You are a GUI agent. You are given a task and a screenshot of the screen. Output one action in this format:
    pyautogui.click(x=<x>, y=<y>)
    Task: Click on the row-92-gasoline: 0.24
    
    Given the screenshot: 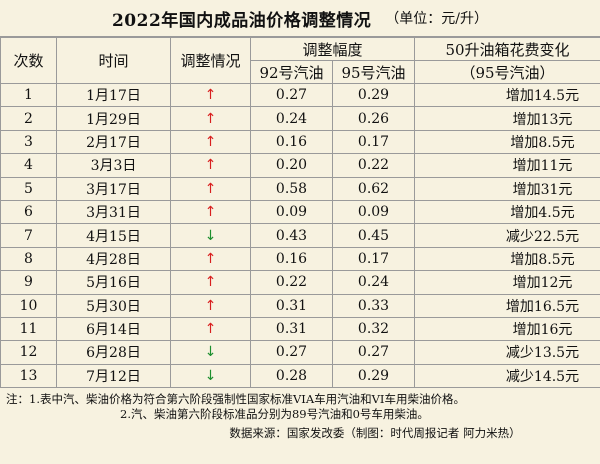 What is the action you would take?
    pyautogui.click(x=291, y=118)
    